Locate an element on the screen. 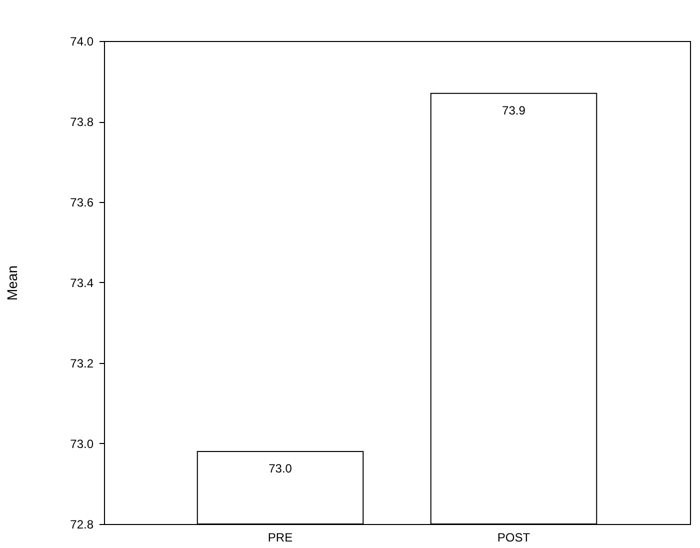 Image resolution: width=700 pixels, height=548 pixels. x-tick-label: POST is located at coordinates (514, 537).